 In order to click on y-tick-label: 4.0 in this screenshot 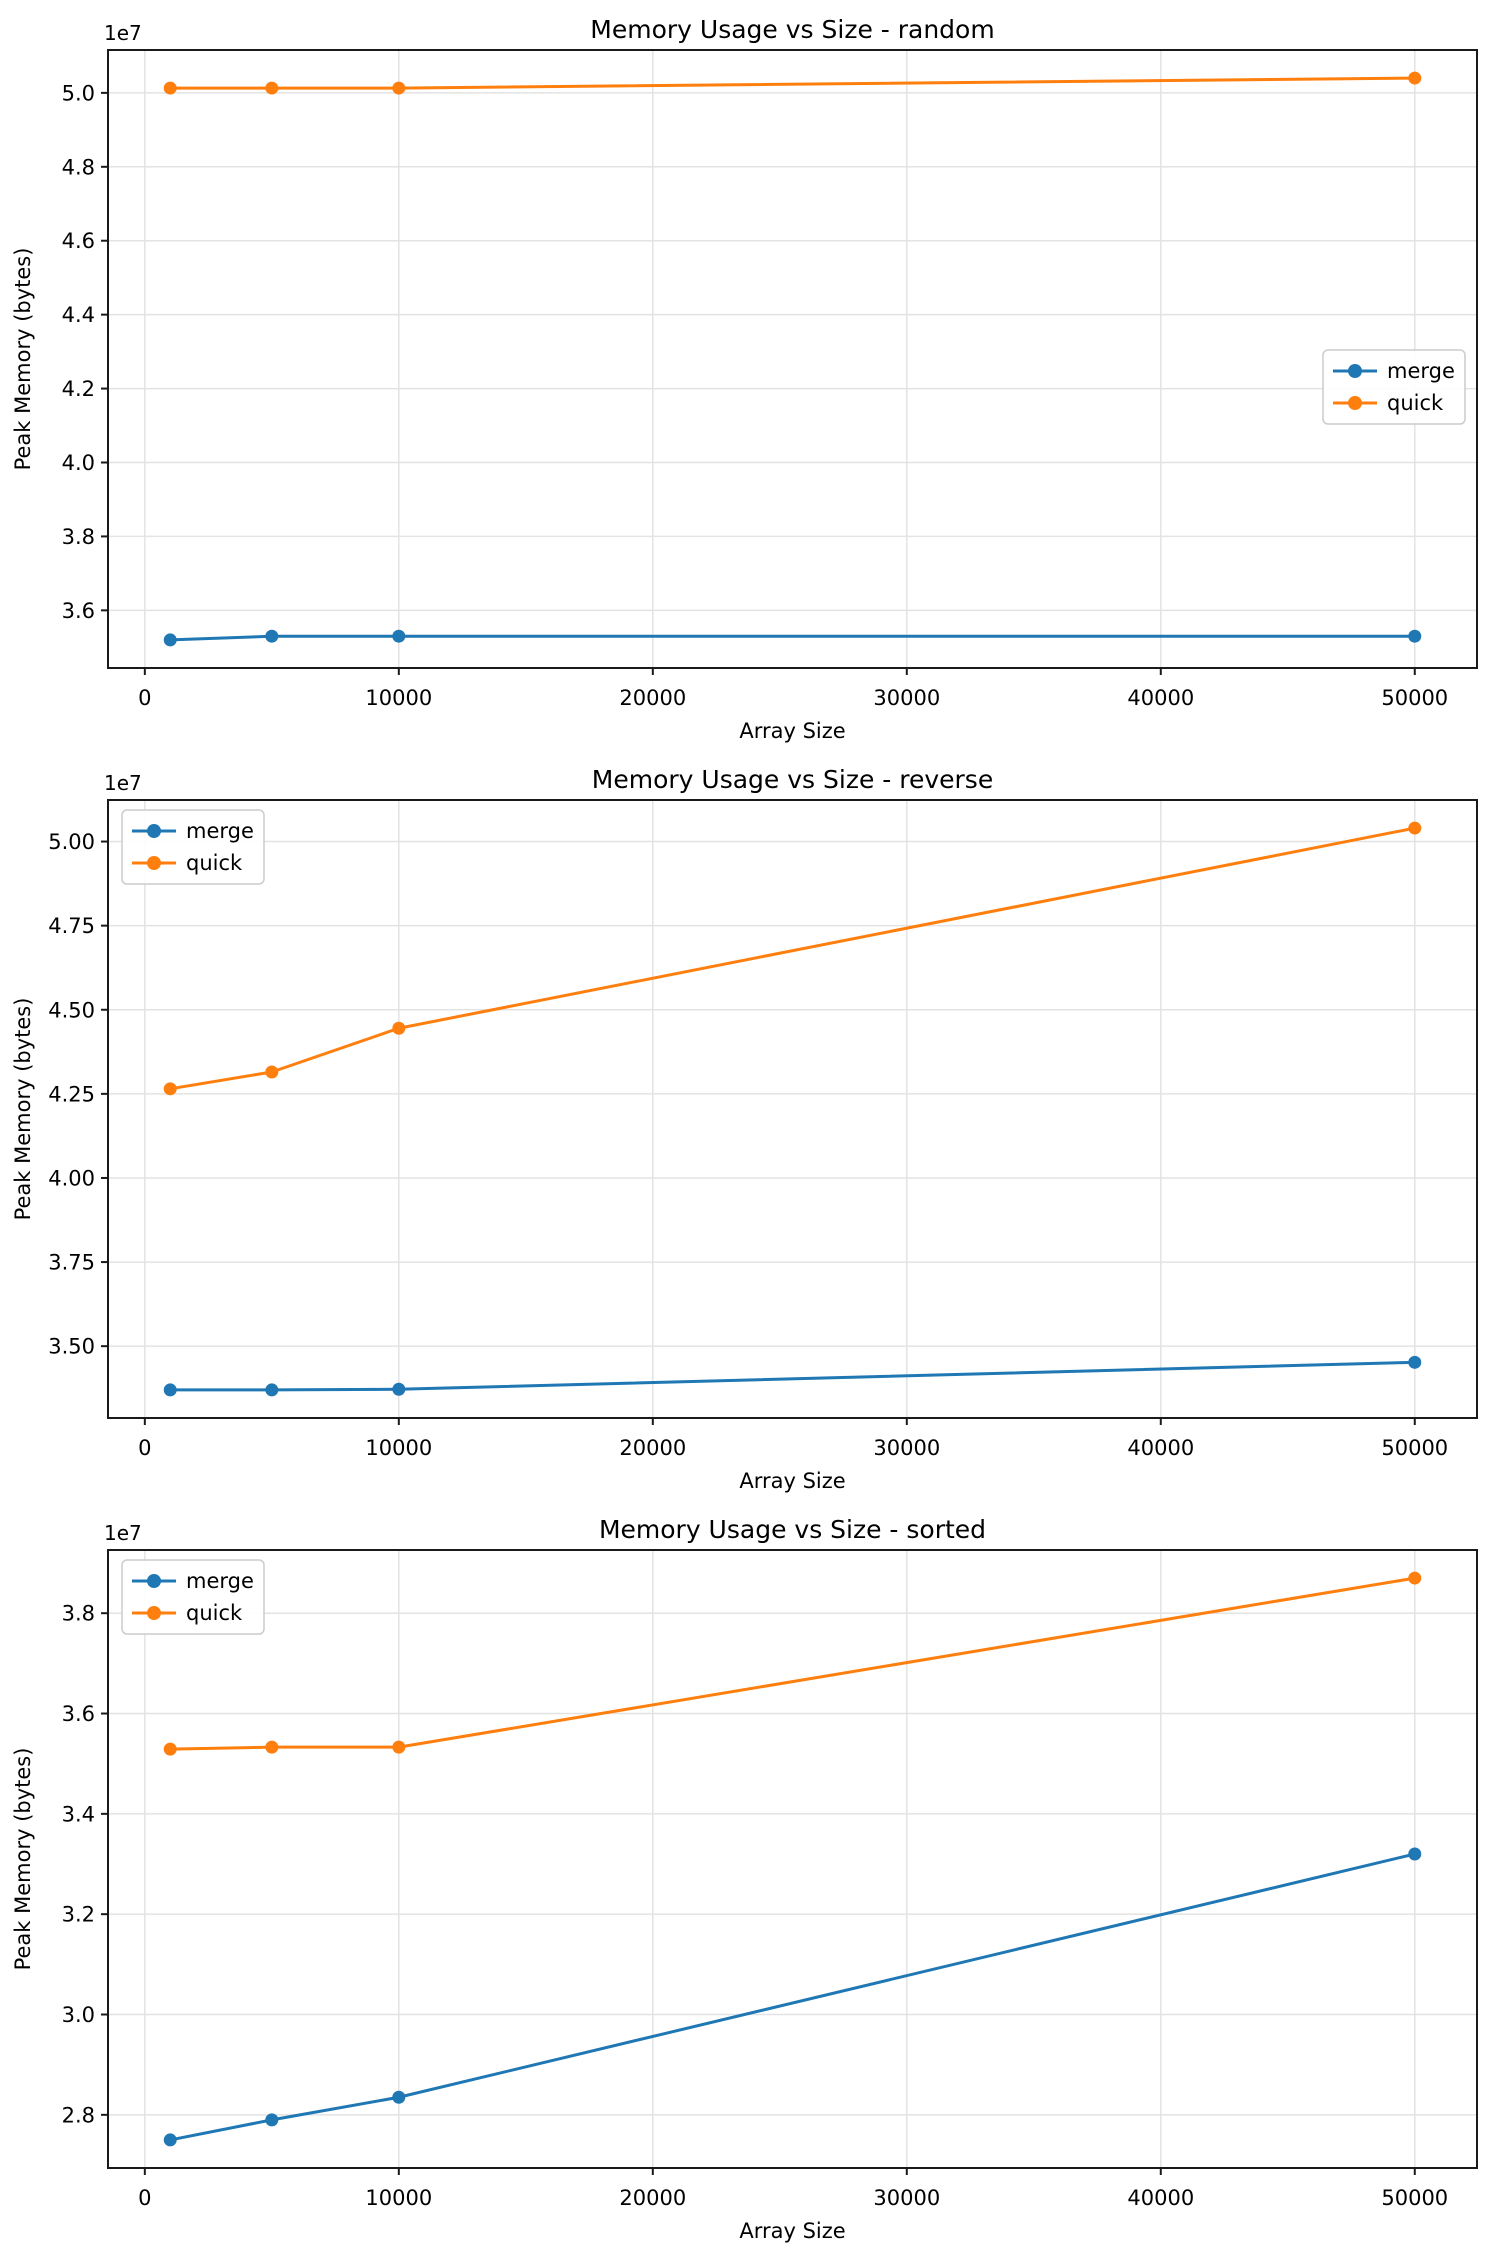, I will do `click(78, 463)`.